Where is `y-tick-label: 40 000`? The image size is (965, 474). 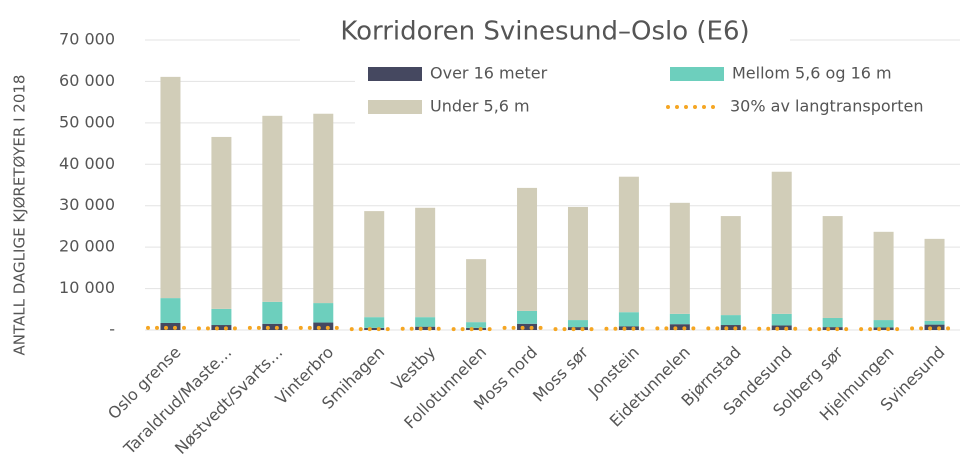
y-tick-label: 40 000 is located at coordinates (87, 163).